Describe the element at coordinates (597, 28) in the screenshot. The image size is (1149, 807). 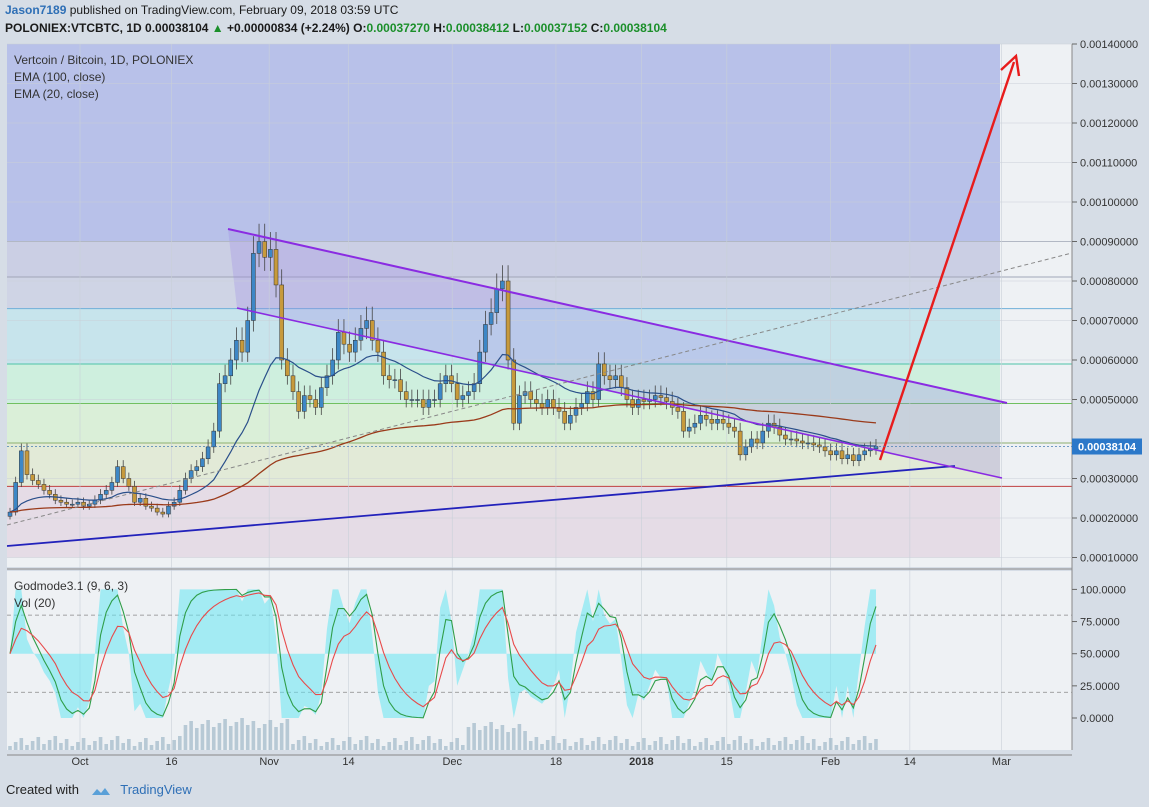
I see `close-label: C:` at that location.